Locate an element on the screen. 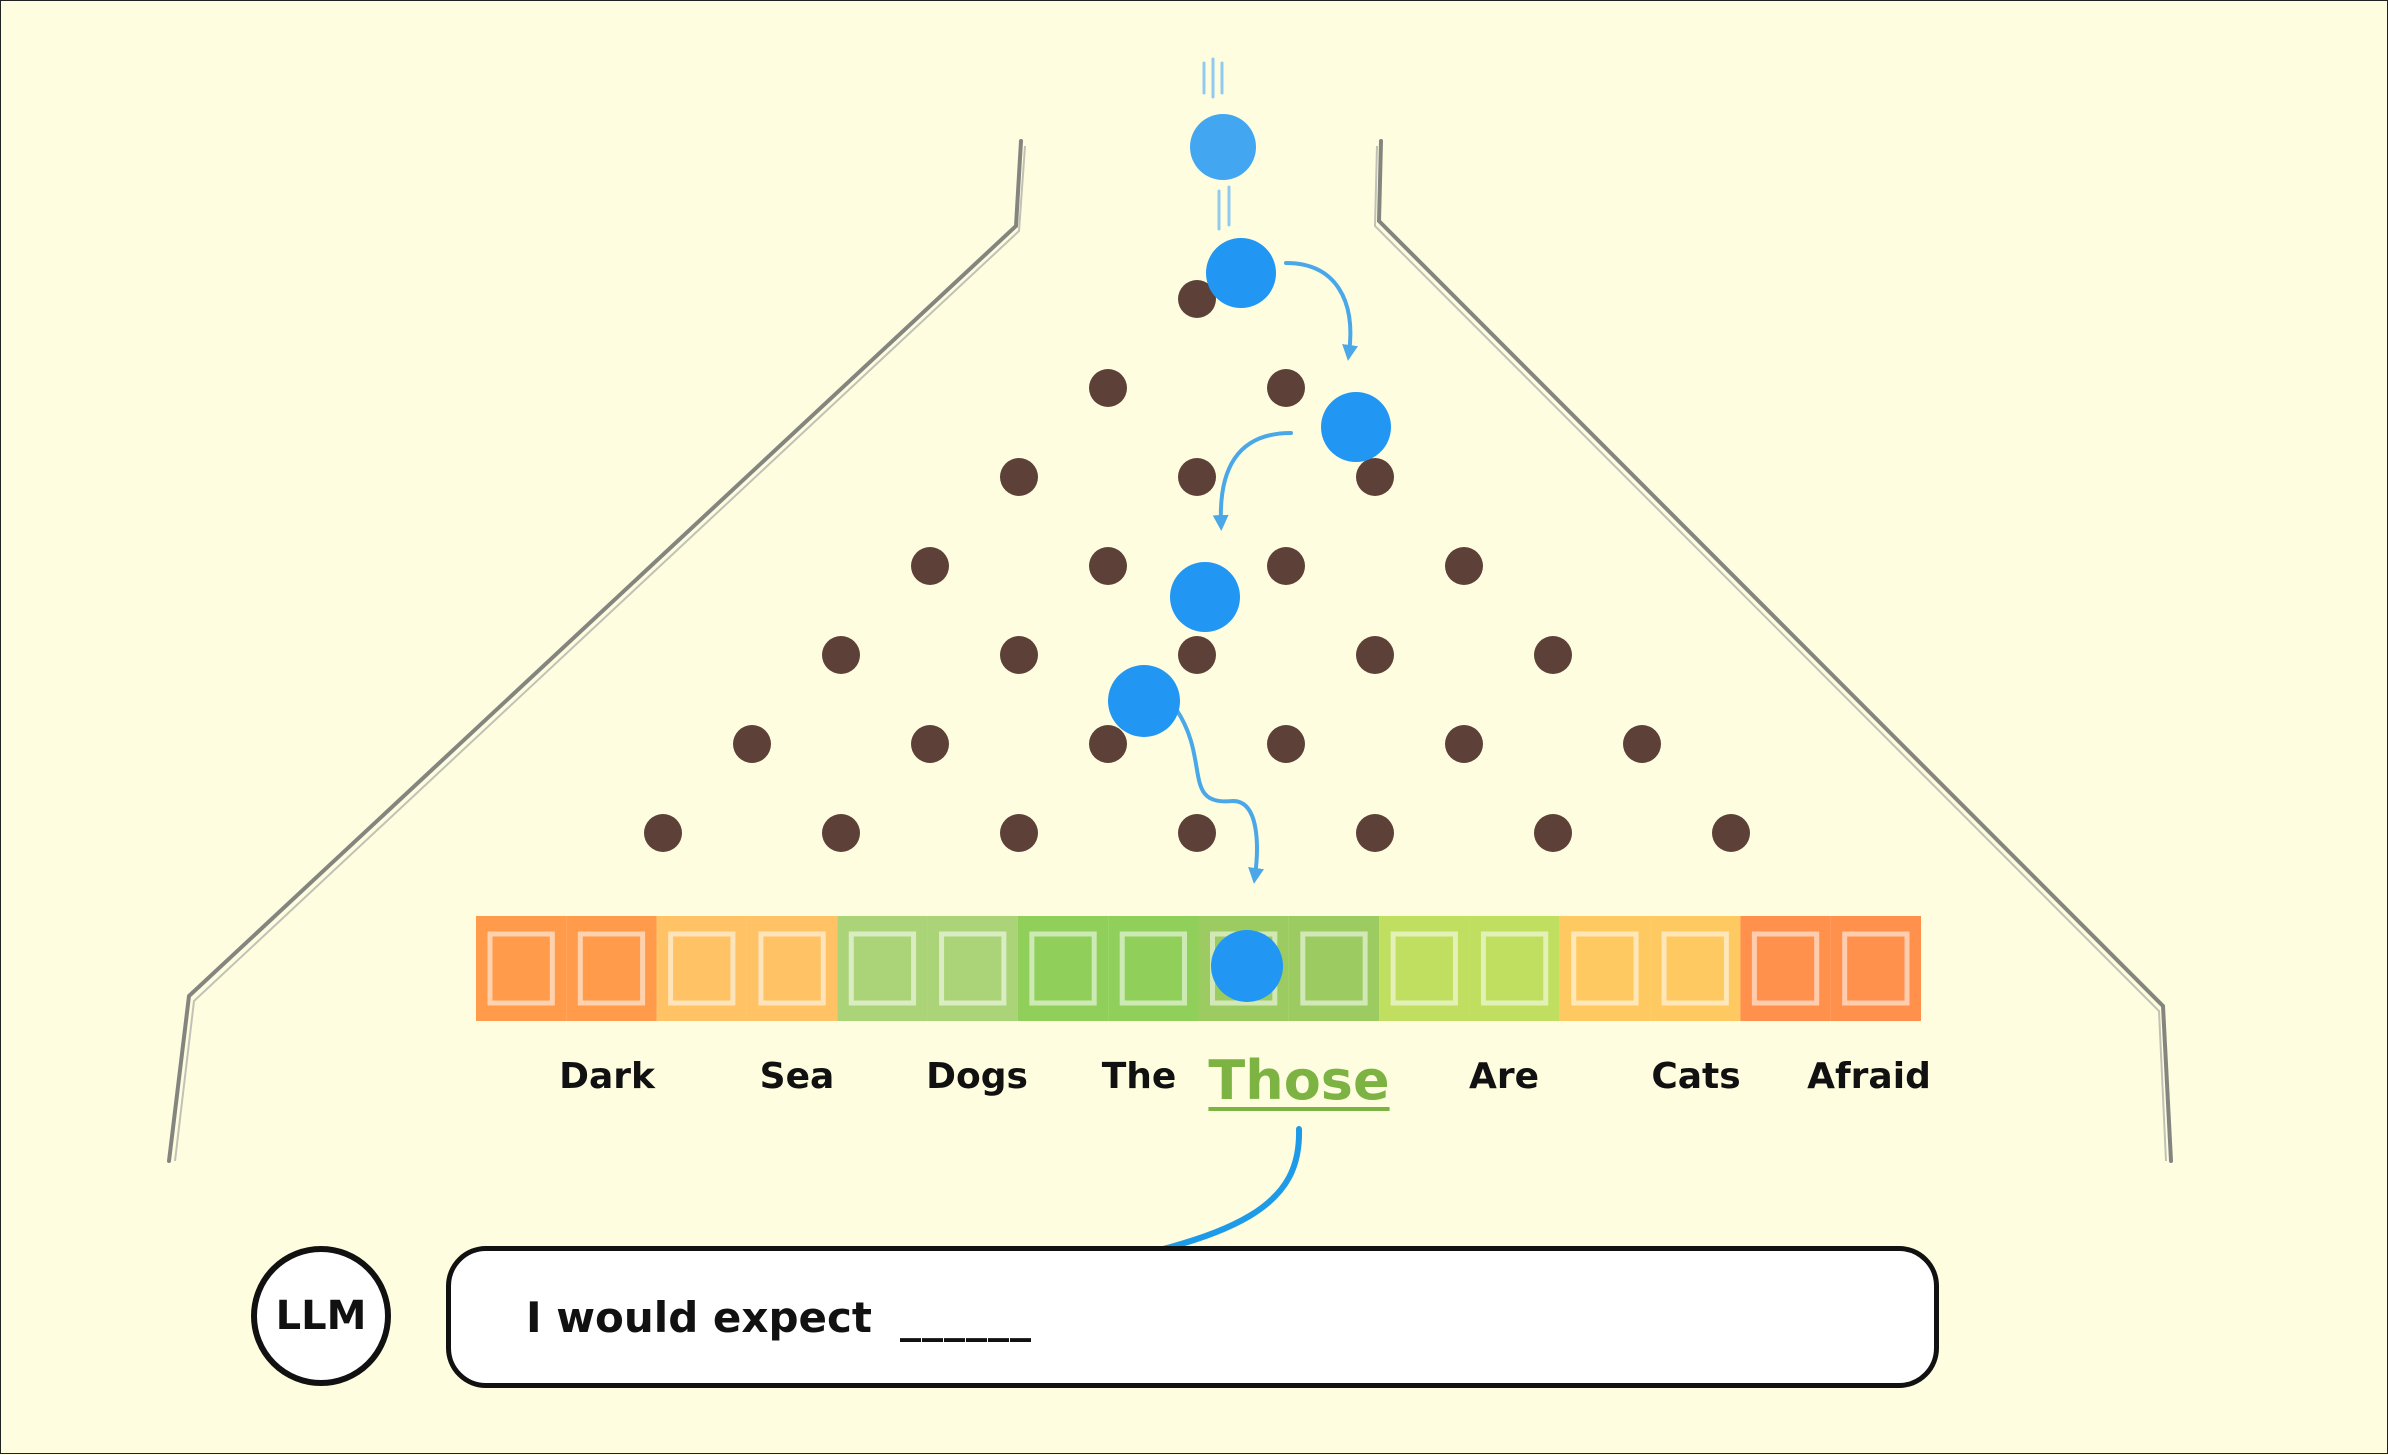  word-label-dark: Dark is located at coordinates (607, 1076).